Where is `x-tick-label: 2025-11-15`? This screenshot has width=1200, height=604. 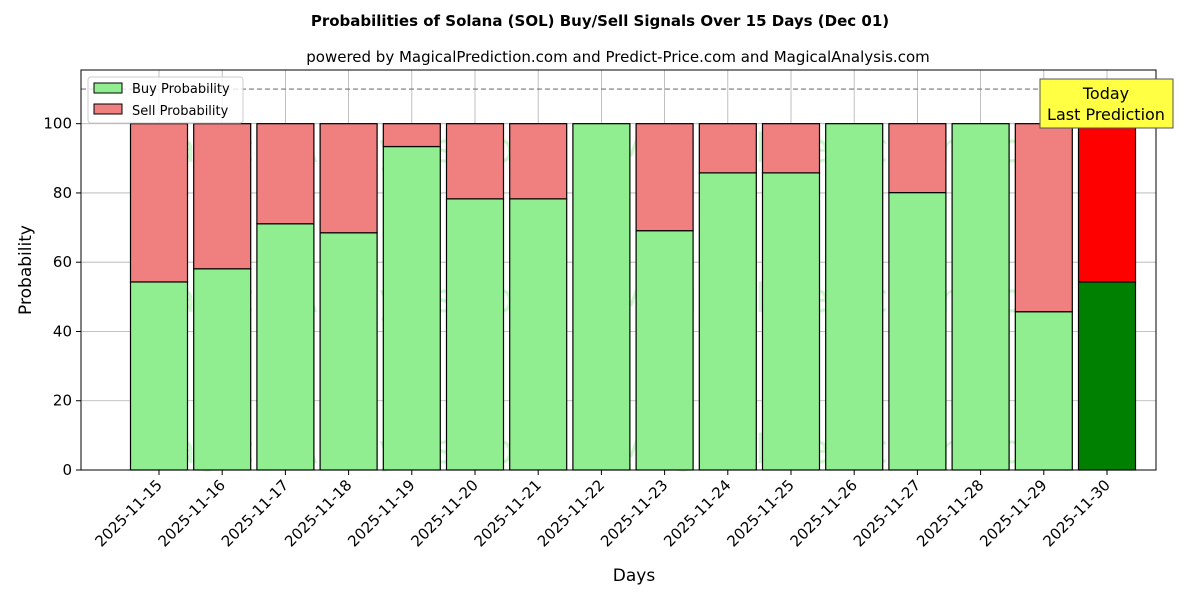 x-tick-label: 2025-11-15 is located at coordinates (128, 513).